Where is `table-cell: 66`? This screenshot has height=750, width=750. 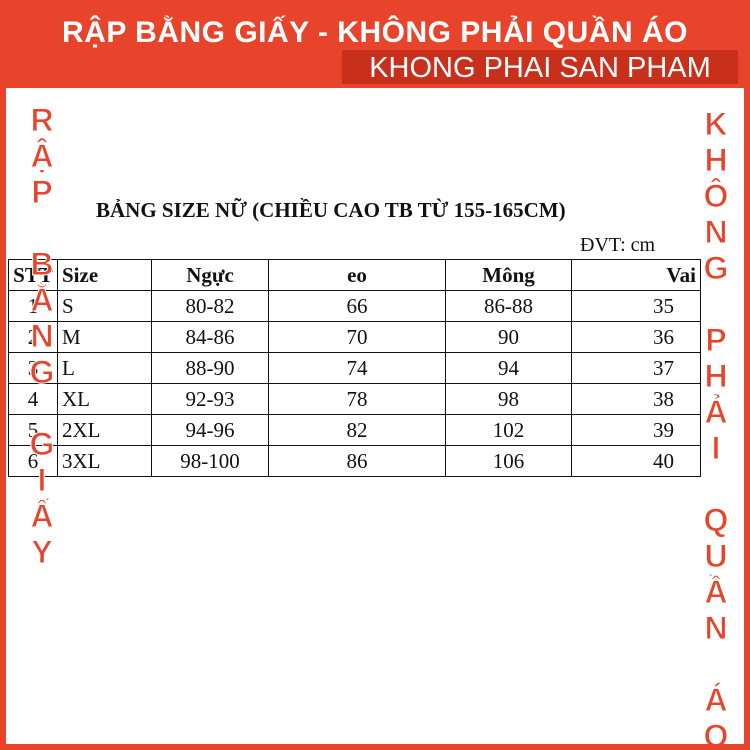 table-cell: 66 is located at coordinates (357, 306).